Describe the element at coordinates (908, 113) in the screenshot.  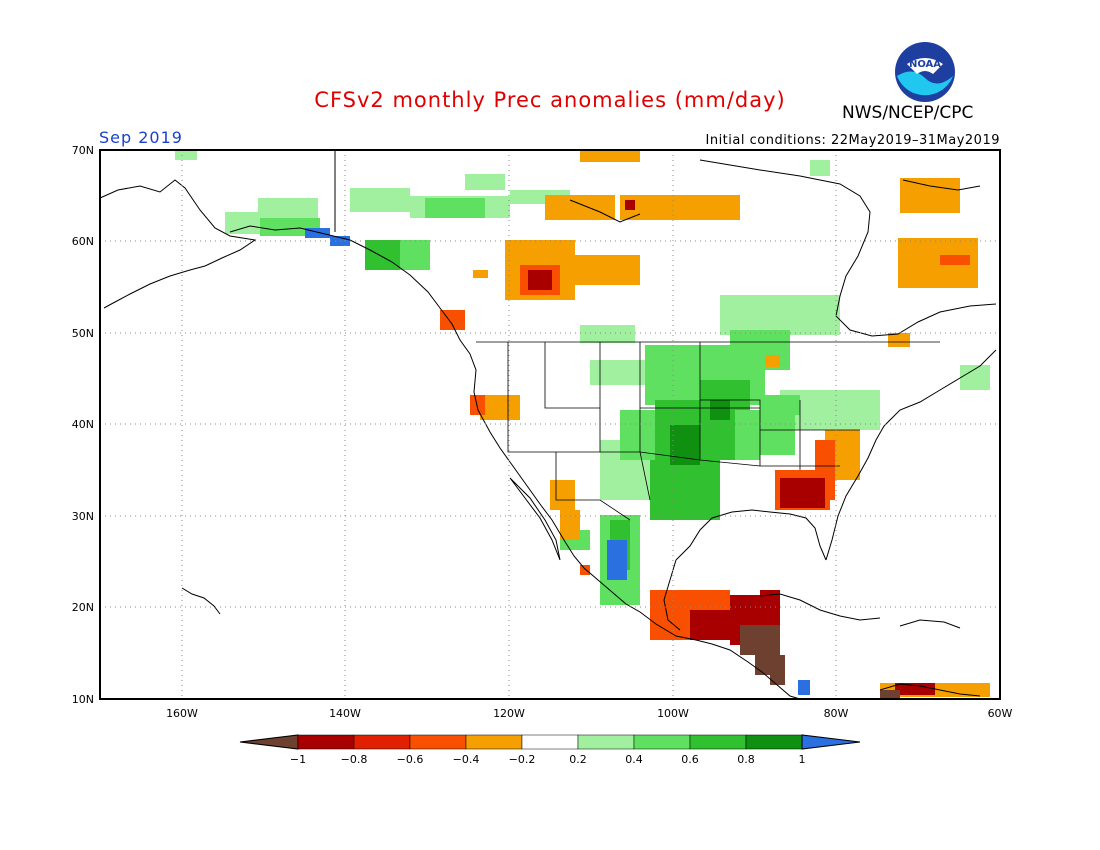
I see `agency-label: NWS/NCEP/CPC` at that location.